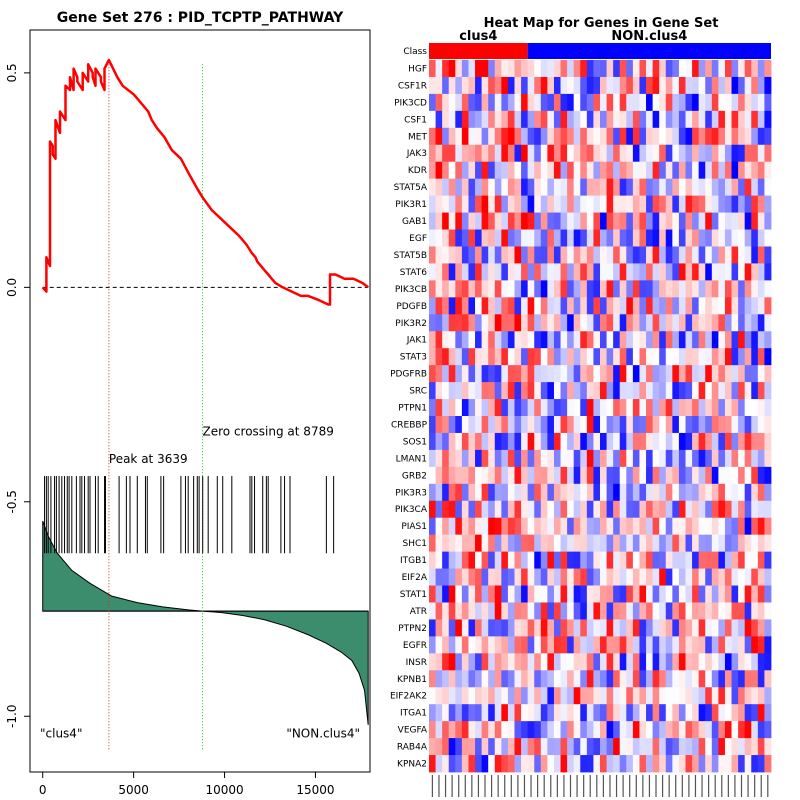 The image size is (800, 800). Describe the element at coordinates (413, 358) in the screenshot. I see `gene-label: STAT3` at that location.